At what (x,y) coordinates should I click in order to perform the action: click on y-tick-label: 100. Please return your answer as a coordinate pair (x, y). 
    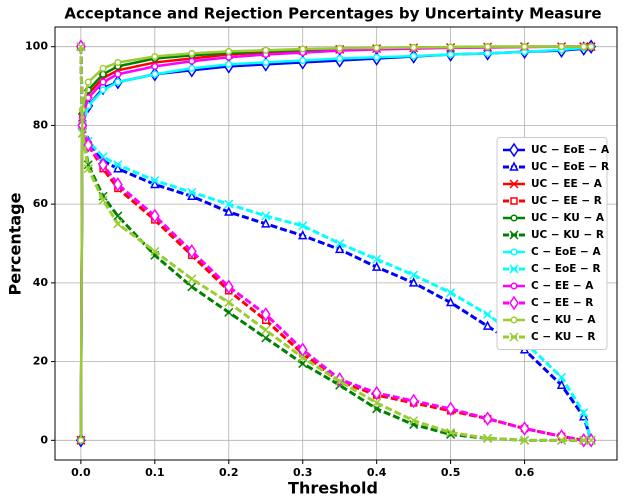
    Looking at the image, I should click on (36, 46).